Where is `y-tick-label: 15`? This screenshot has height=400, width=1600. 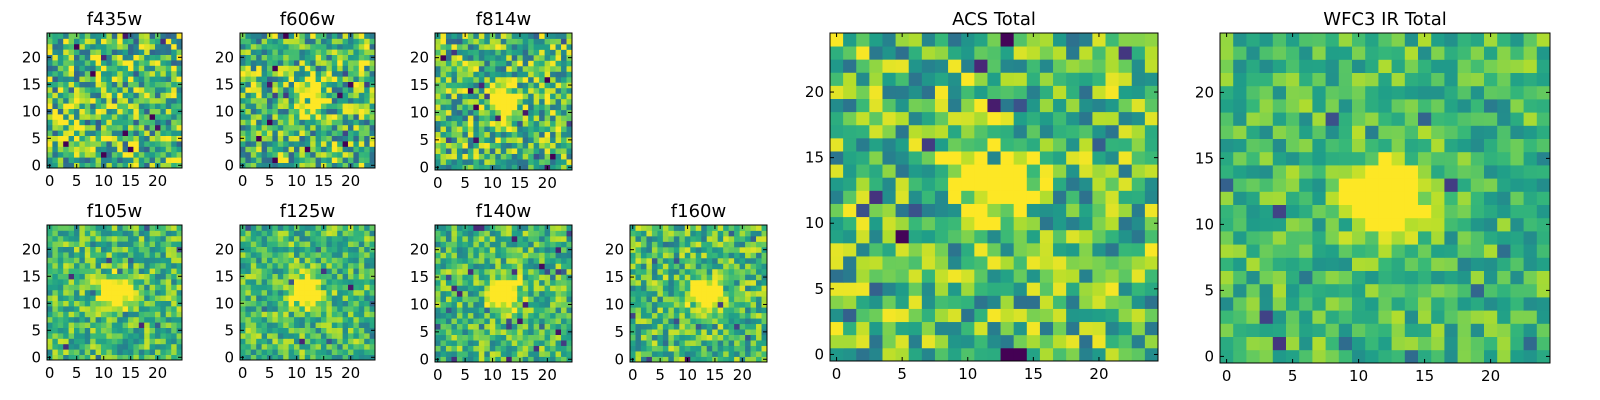
y-tick-label: 15 is located at coordinates (31, 84).